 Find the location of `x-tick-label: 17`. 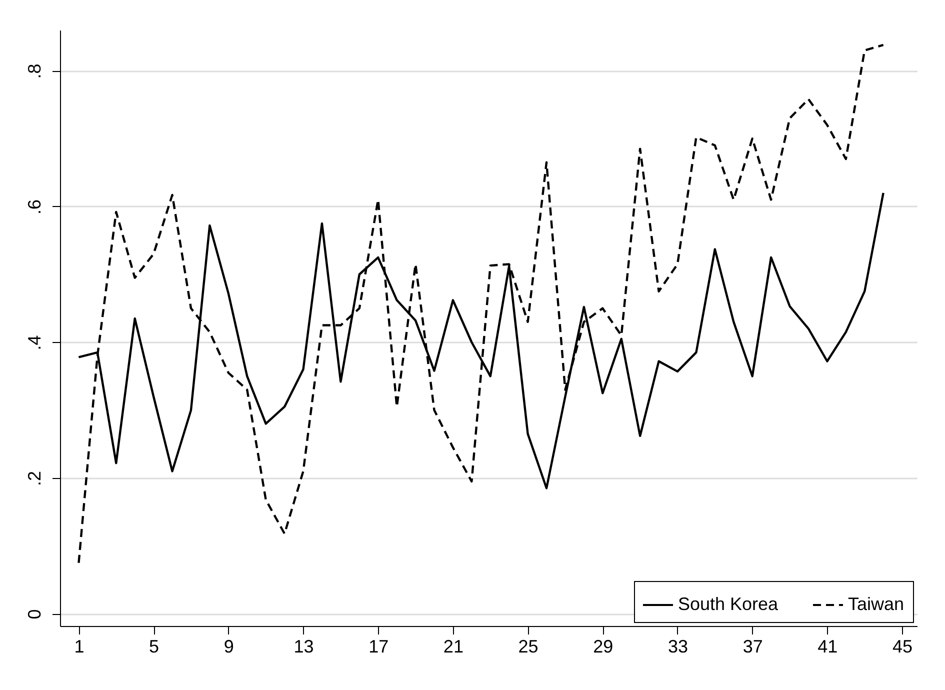

x-tick-label: 17 is located at coordinates (378, 646).